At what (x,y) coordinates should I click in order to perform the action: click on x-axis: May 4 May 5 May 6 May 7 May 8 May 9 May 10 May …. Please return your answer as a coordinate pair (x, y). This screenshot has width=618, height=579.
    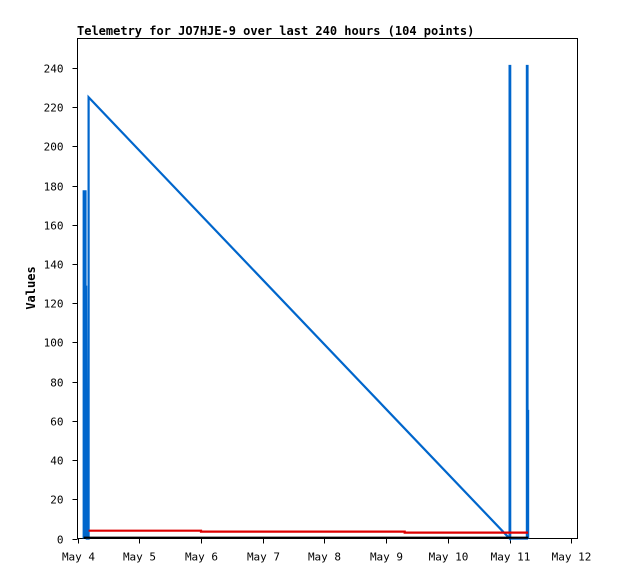
    Looking at the image, I should click on (327, 551).